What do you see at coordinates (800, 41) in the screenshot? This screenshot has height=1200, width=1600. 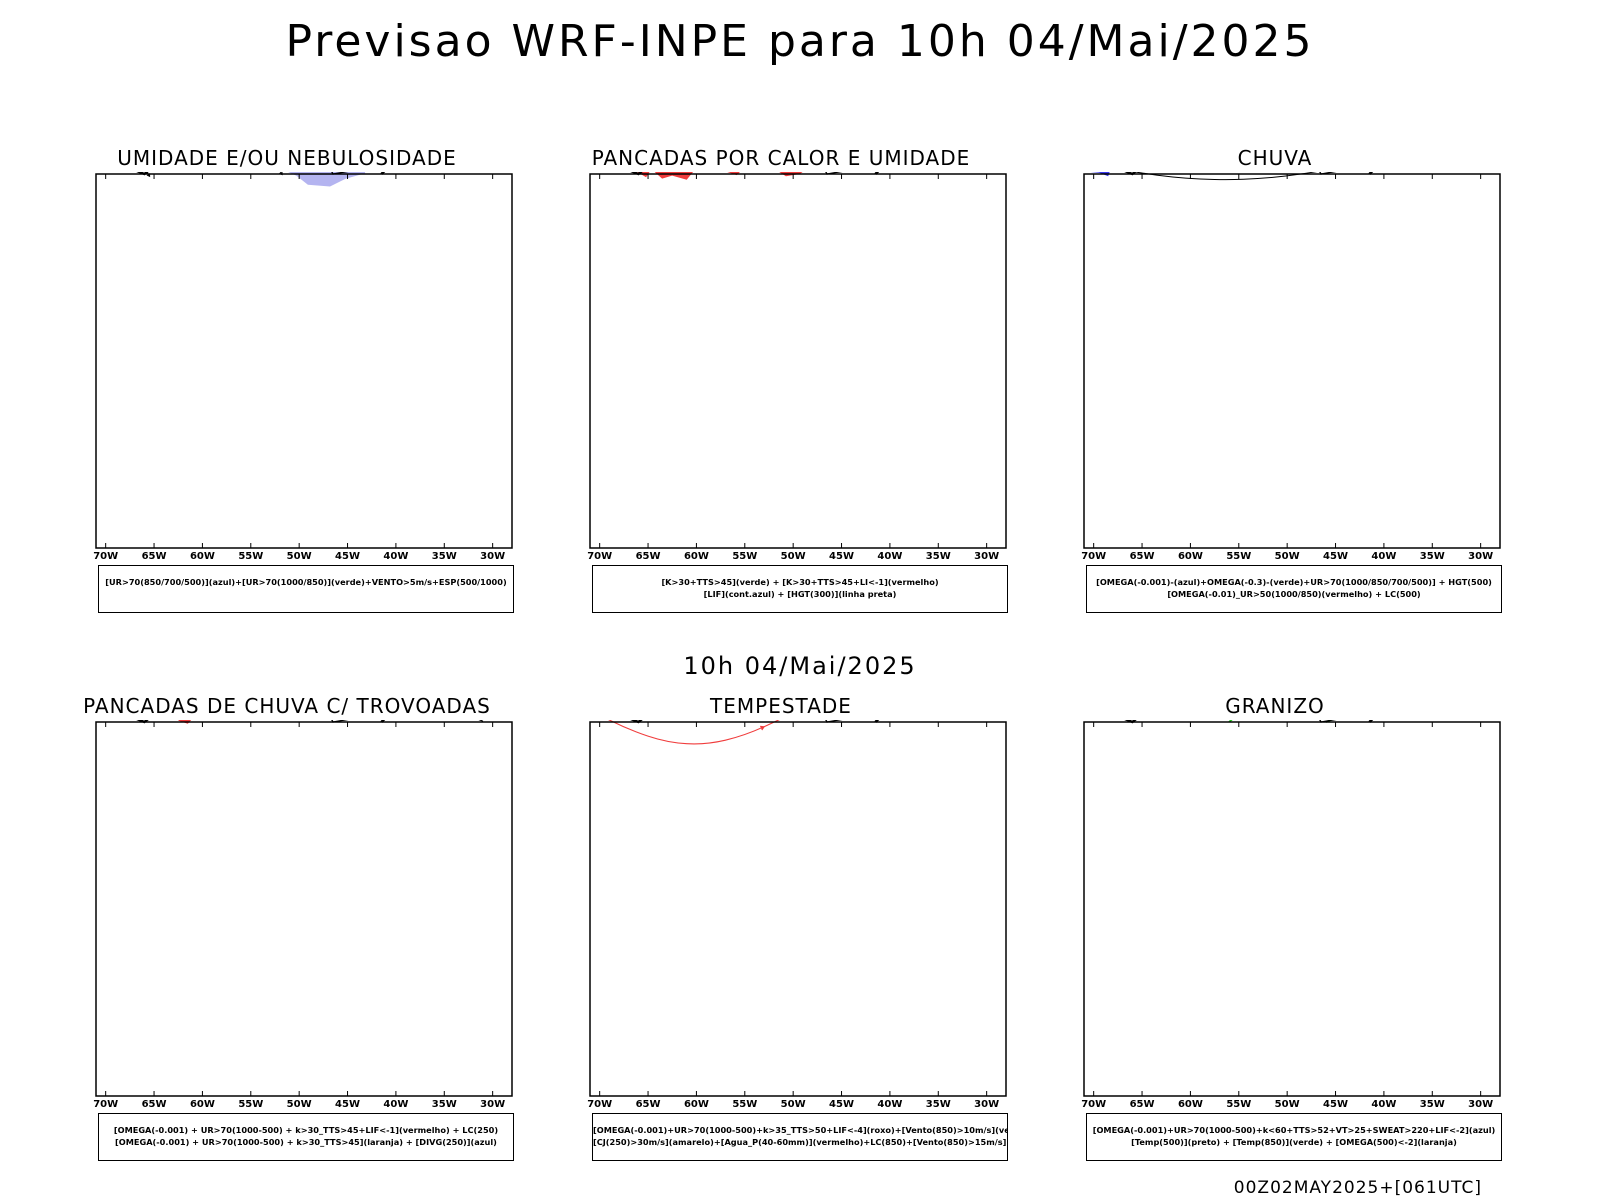 I see `page-title: Previsao WRF-INPE para 10h 04/Mai/2025` at bounding box center [800, 41].